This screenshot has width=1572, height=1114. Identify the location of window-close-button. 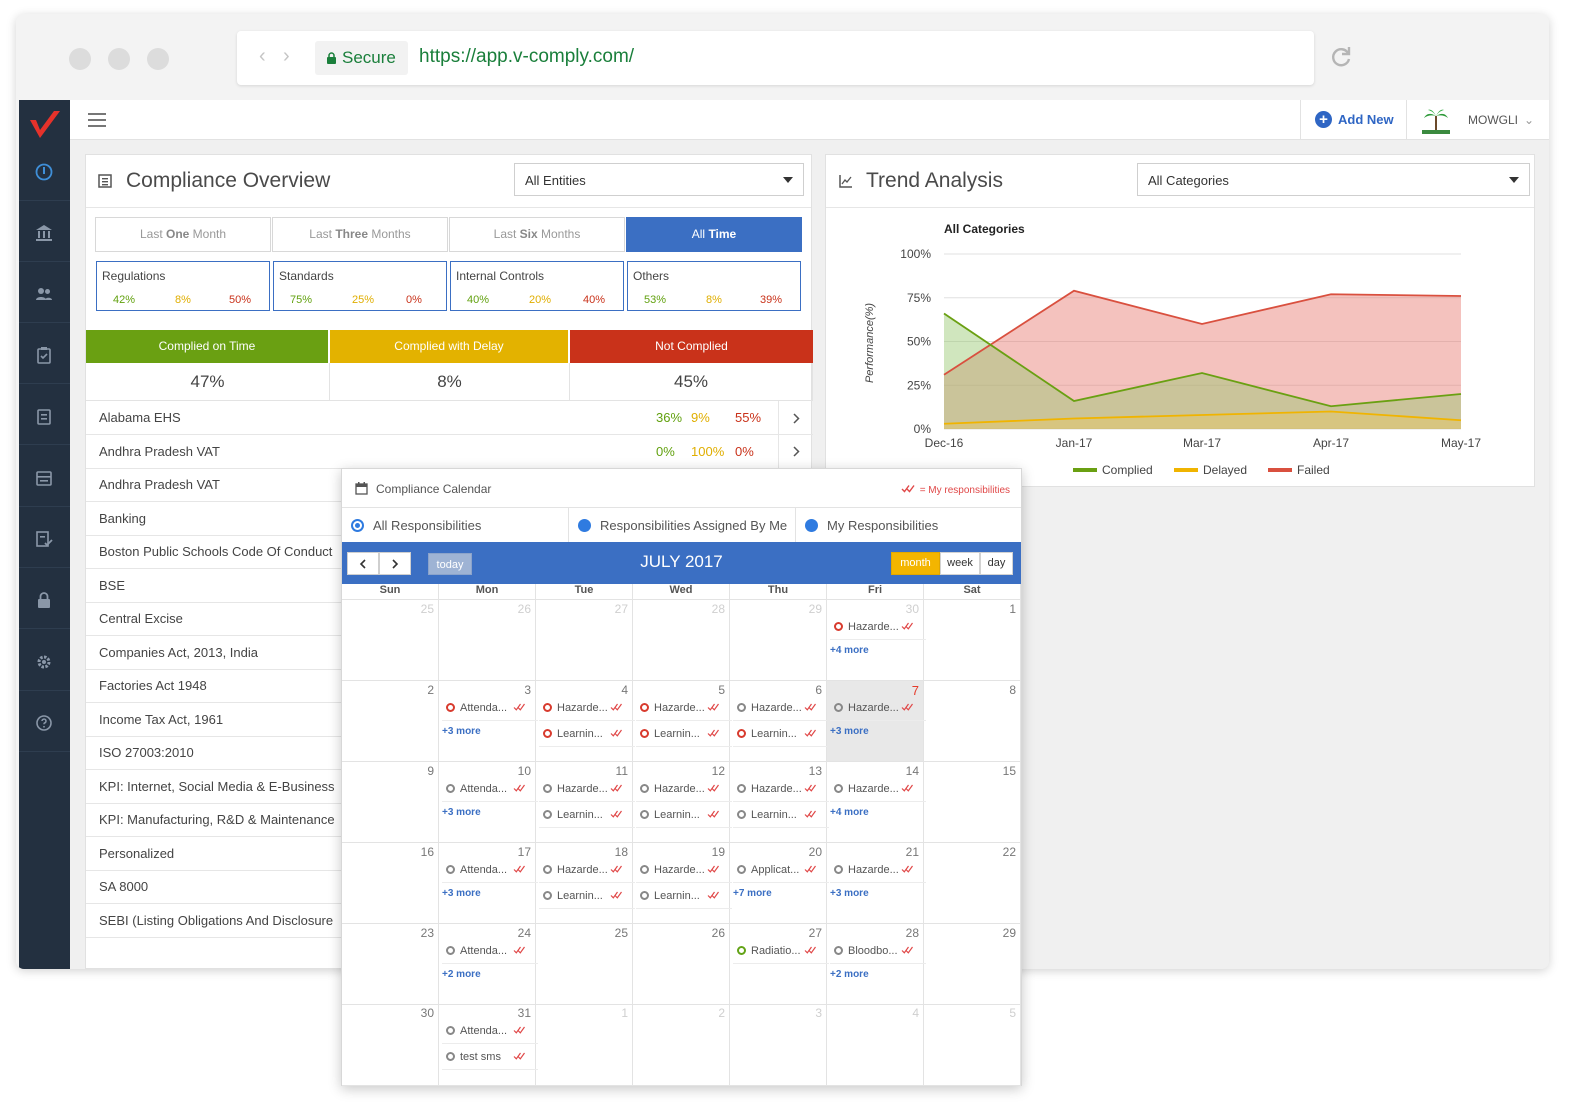
(80, 59).